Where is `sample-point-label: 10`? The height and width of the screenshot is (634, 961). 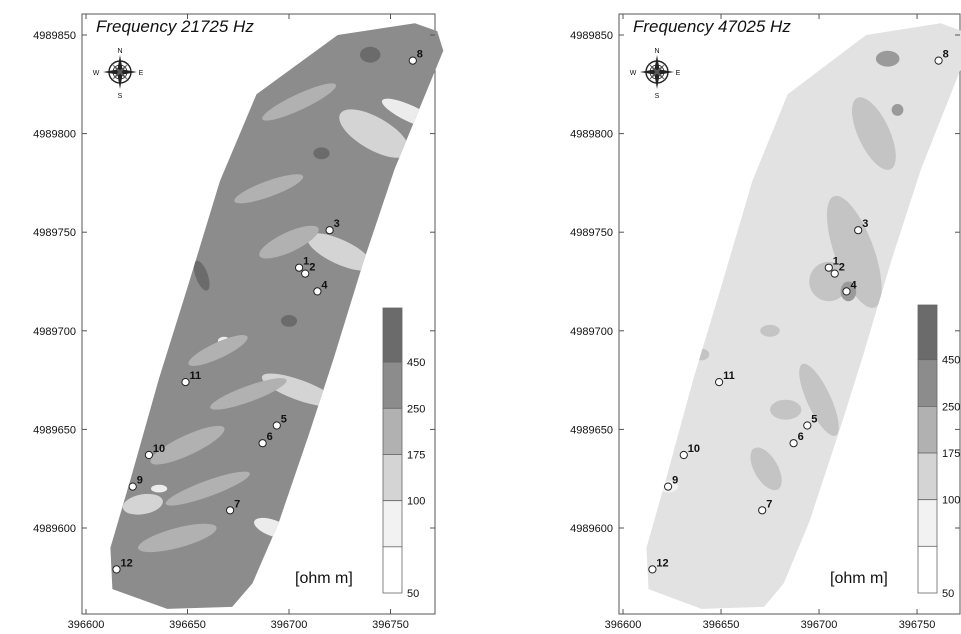 sample-point-label: 10 is located at coordinates (694, 449).